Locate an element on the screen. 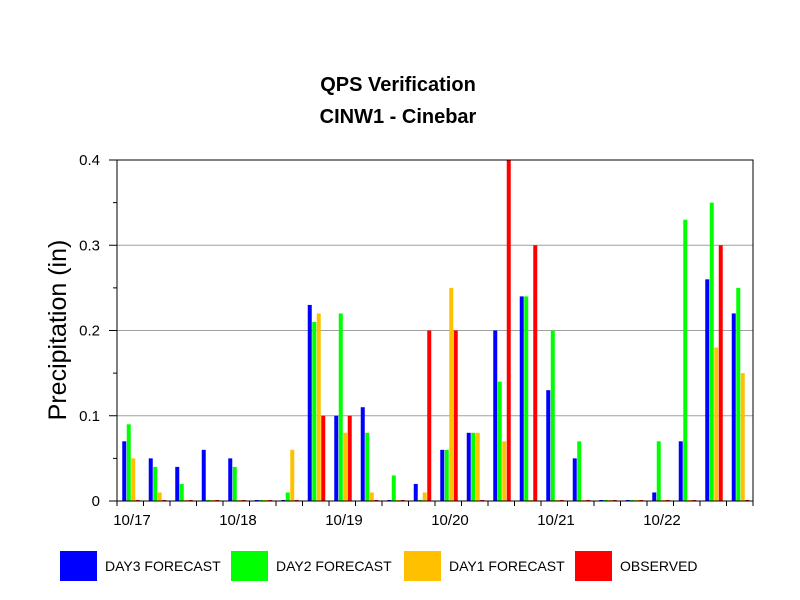 Image resolution: width=800 pixels, height=600 pixels. x-tick-label: 10/22 is located at coordinates (662, 520).